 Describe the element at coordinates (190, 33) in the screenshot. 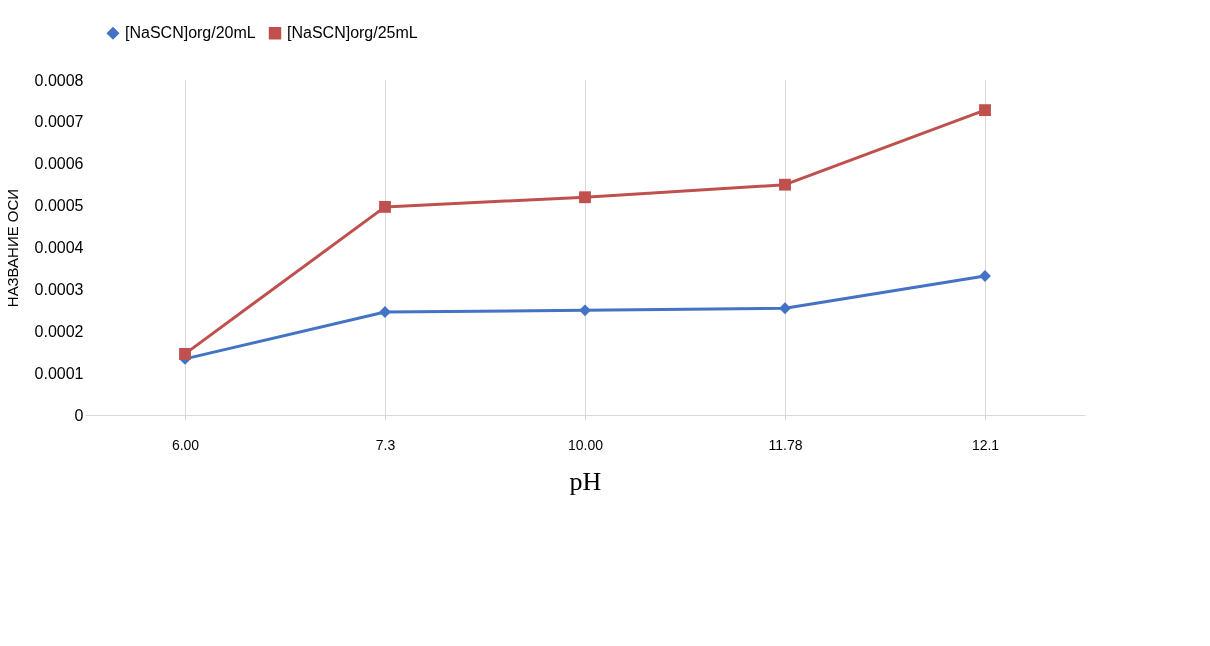

I see `legend-label: [NaSCN]org/20mL` at that location.